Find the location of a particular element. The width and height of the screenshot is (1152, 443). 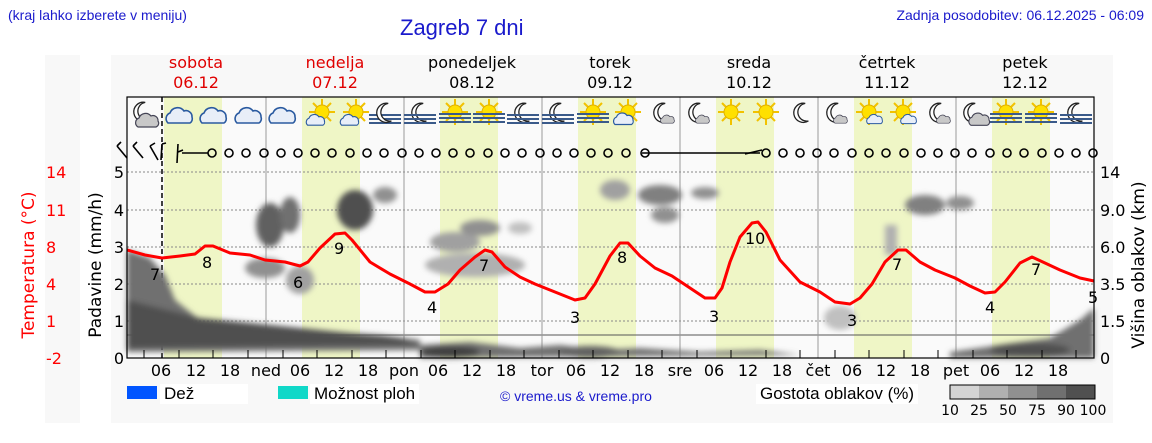

svg-text: 90 is located at coordinates (1066, 411).